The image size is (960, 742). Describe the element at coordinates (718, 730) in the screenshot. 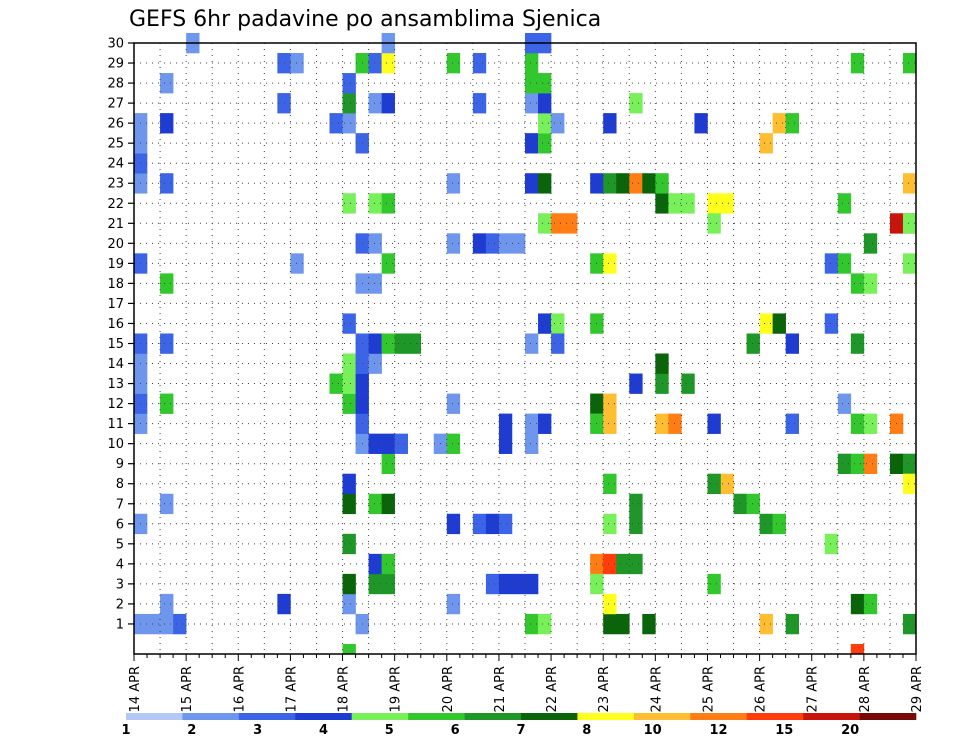

I see `colorbar-label-12: 12` at that location.